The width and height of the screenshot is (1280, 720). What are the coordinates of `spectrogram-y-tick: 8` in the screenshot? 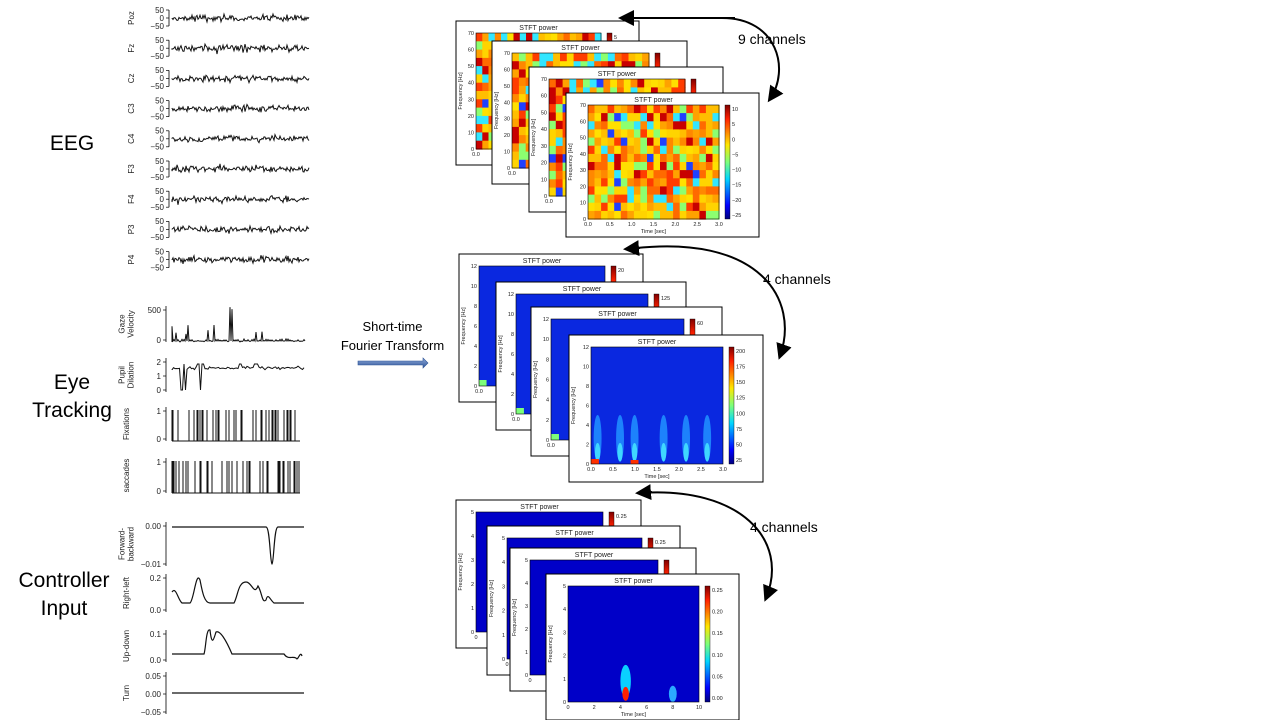 It's located at (475, 307).